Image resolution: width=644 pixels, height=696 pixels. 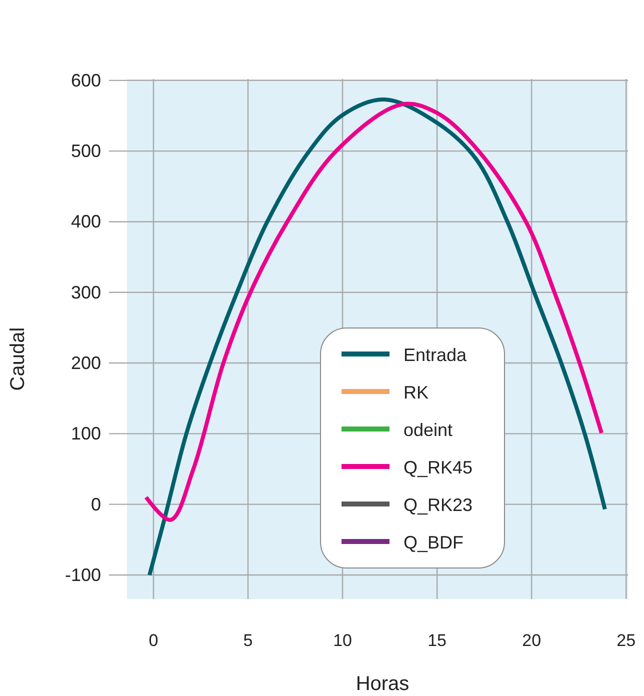 I want to click on x-tick-label: 5, so click(x=248, y=640).